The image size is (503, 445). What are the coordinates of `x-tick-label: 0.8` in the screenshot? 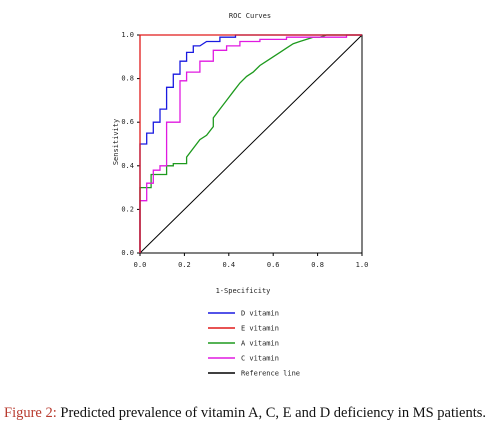 It's located at (317, 265).